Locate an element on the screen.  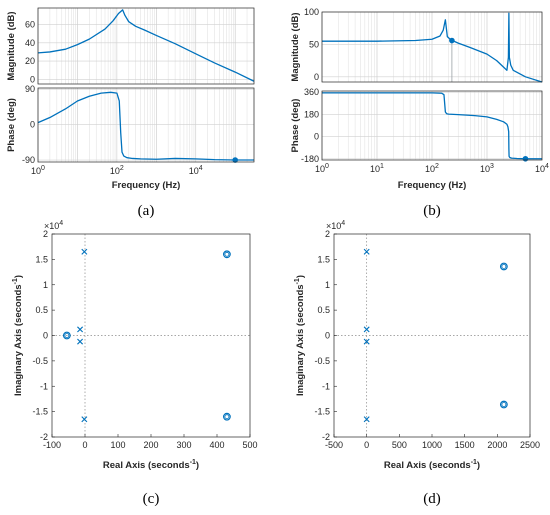
y-tick-label: -180 is located at coordinates (310, 159).